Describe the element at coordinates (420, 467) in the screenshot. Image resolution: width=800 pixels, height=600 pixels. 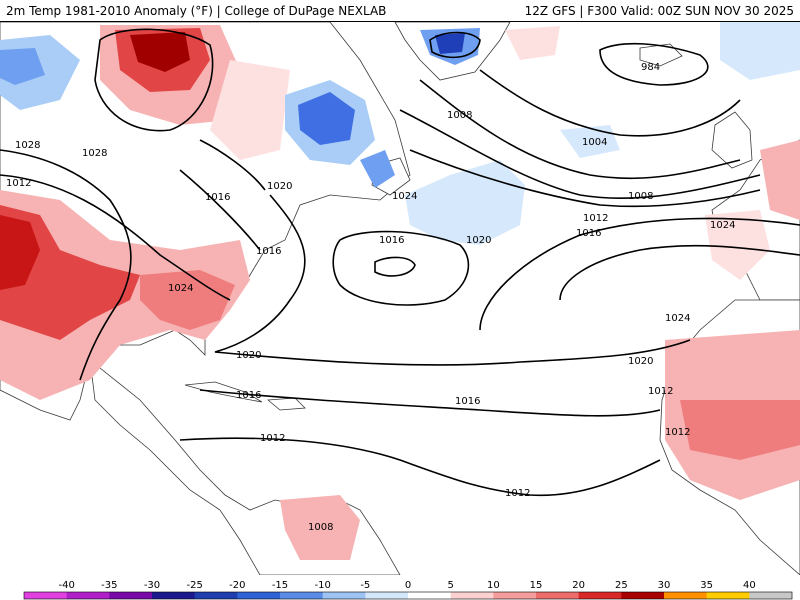
I see `isobar-1012-south` at that location.